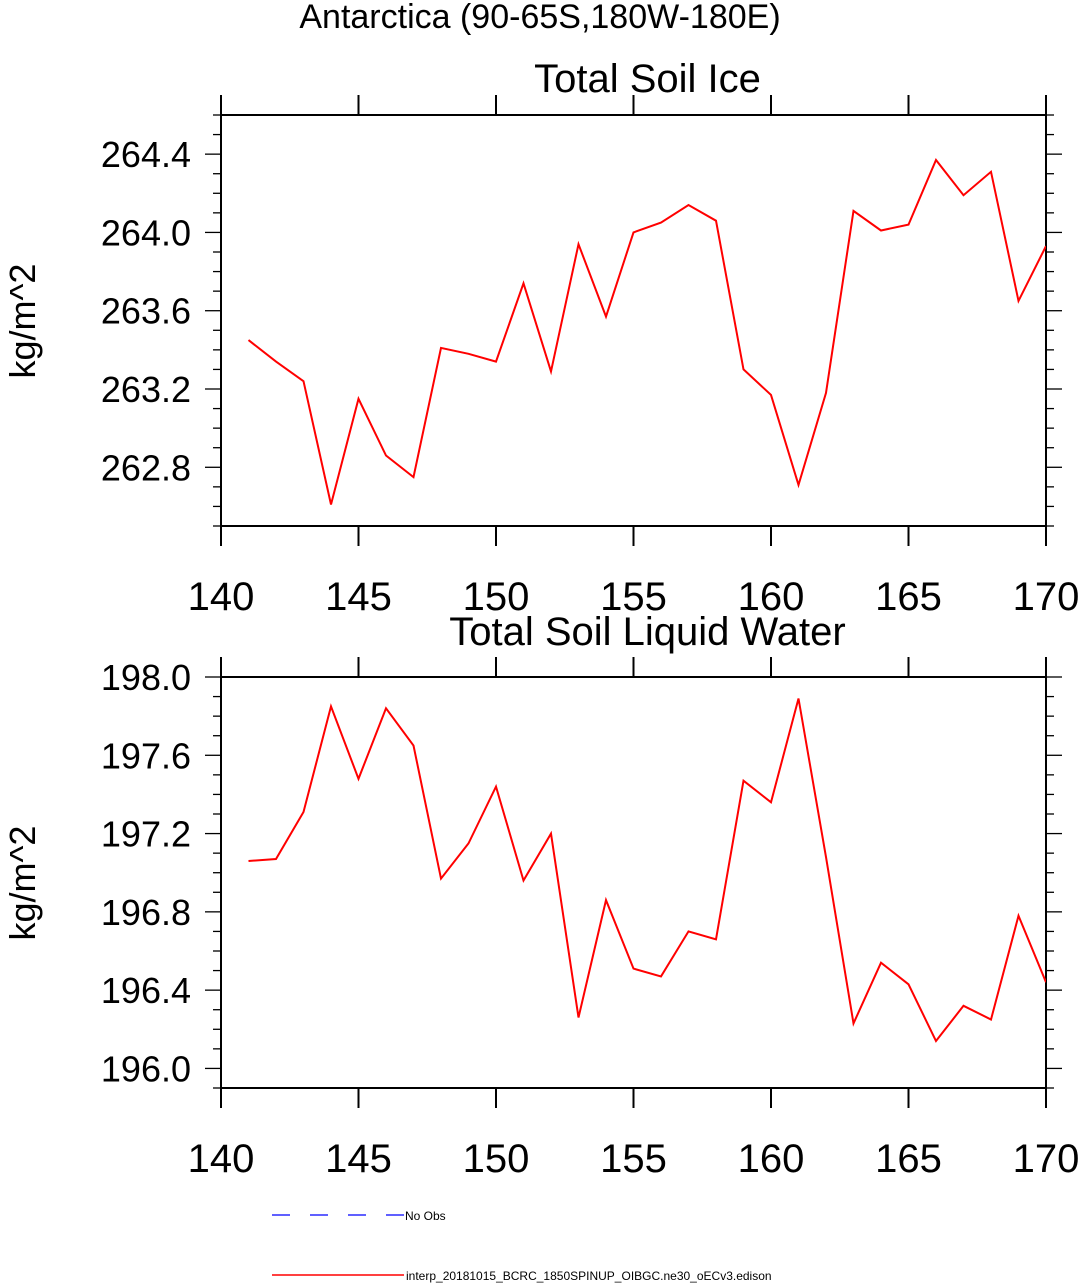 This screenshot has width=1080, height=1284. I want to click on y-tick-label: 262.8, so click(146, 467).